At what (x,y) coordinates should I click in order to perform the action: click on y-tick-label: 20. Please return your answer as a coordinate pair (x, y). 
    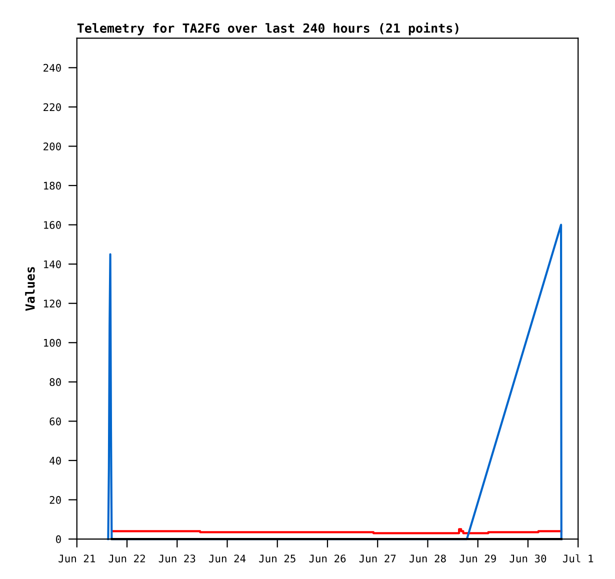
    Looking at the image, I should click on (55, 500).